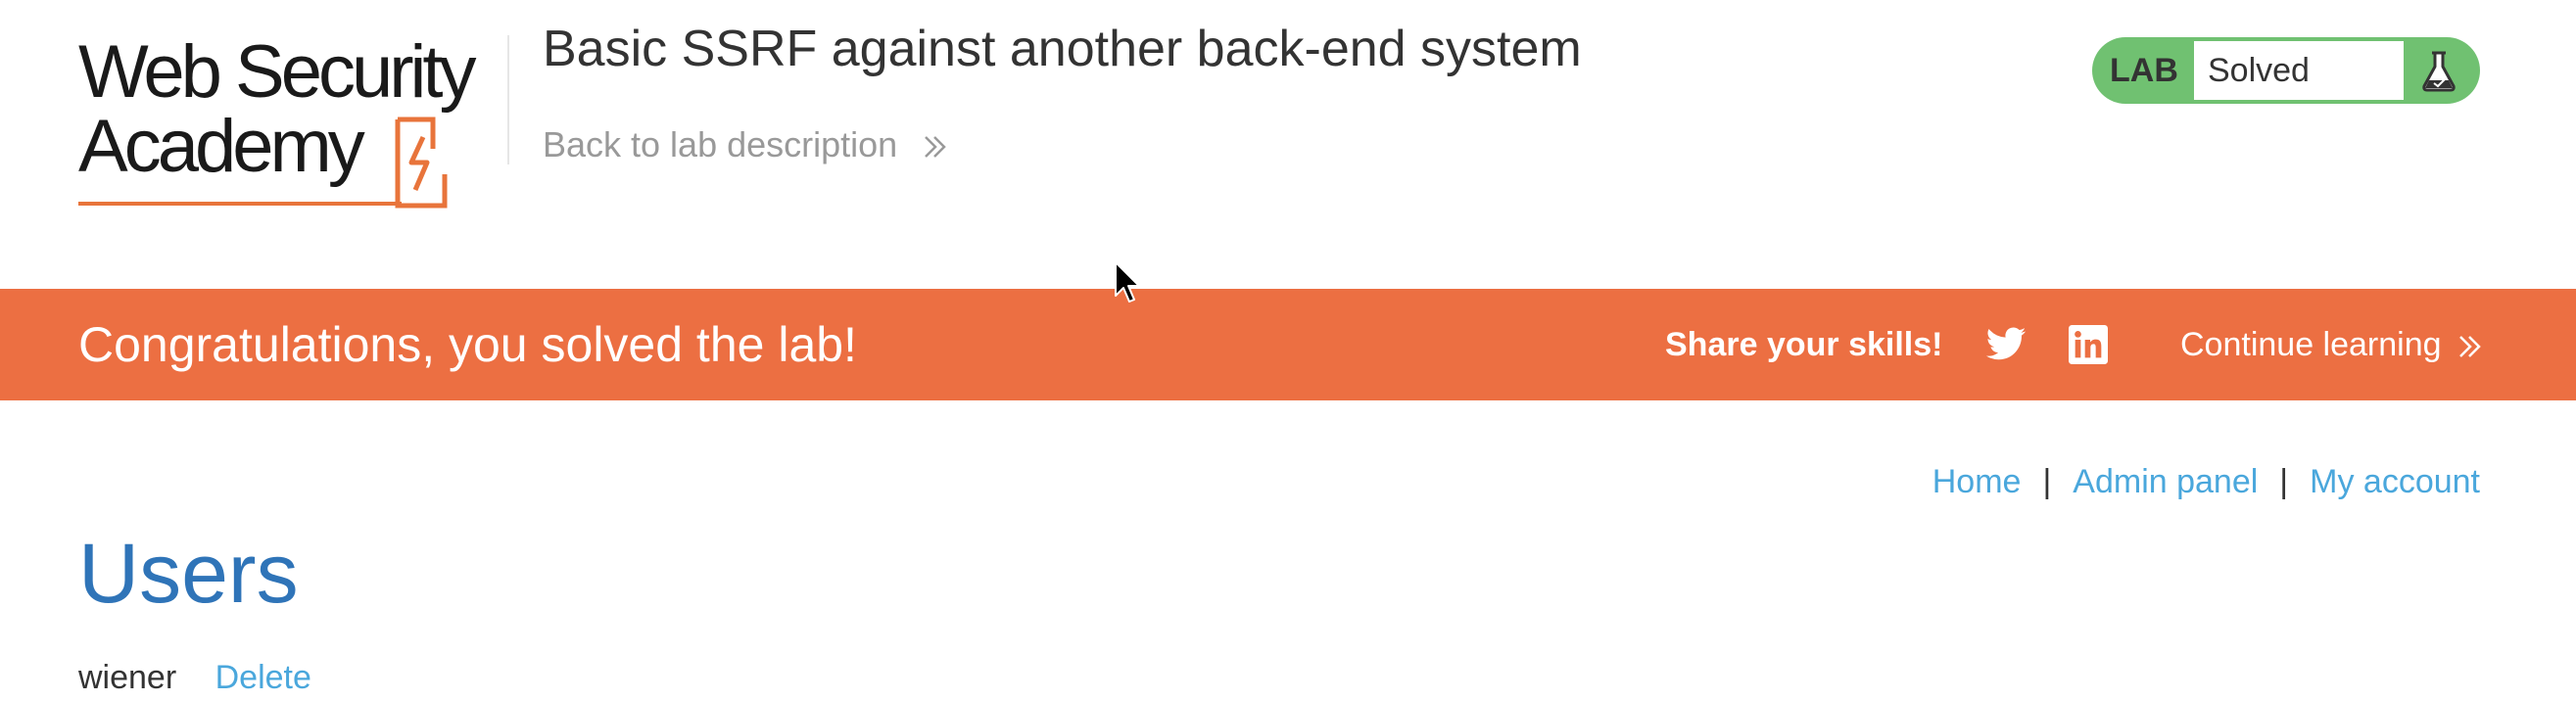 The width and height of the screenshot is (2576, 701). What do you see at coordinates (508, 100) in the screenshot?
I see `header-divider` at bounding box center [508, 100].